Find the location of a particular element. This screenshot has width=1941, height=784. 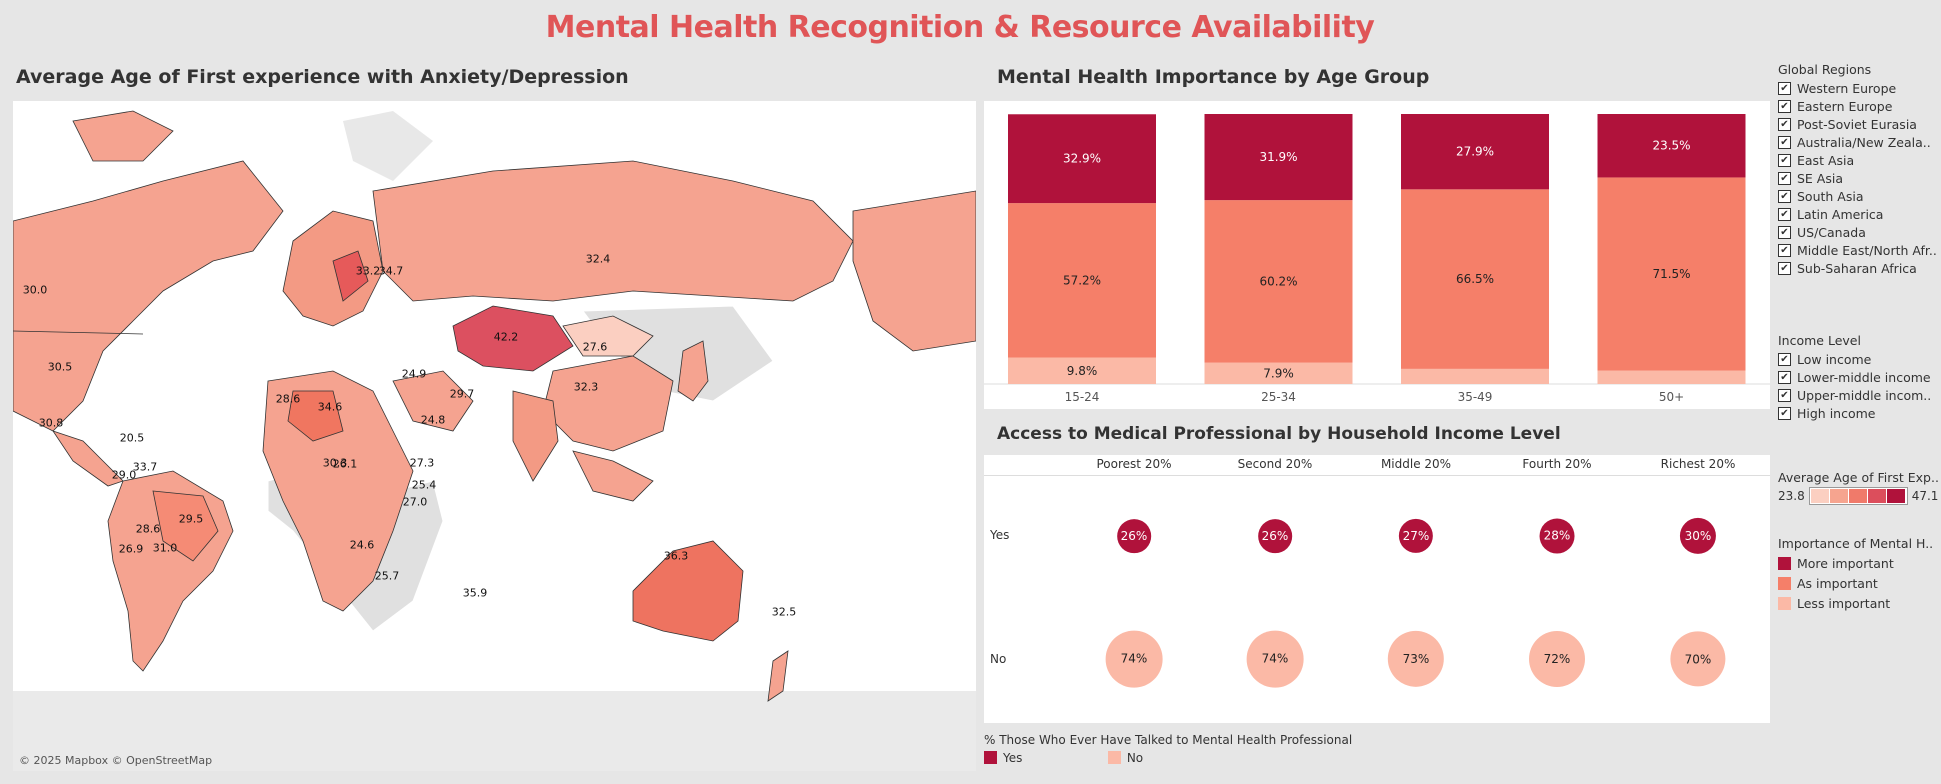

region-filter-label: Australia/New Zeala.. is located at coordinates (1864, 142).